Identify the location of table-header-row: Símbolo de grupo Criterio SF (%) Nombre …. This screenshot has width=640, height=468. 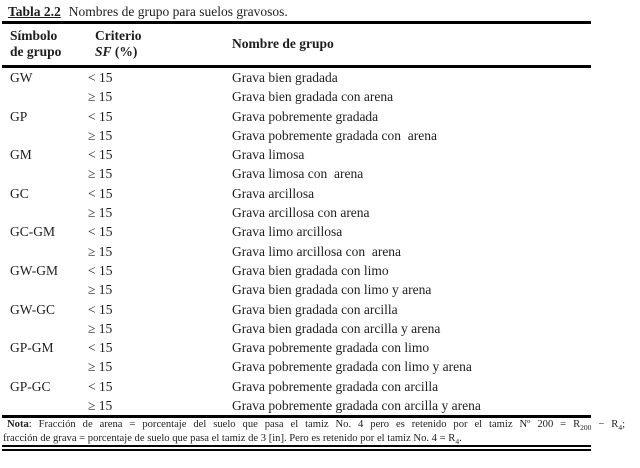
(296, 44).